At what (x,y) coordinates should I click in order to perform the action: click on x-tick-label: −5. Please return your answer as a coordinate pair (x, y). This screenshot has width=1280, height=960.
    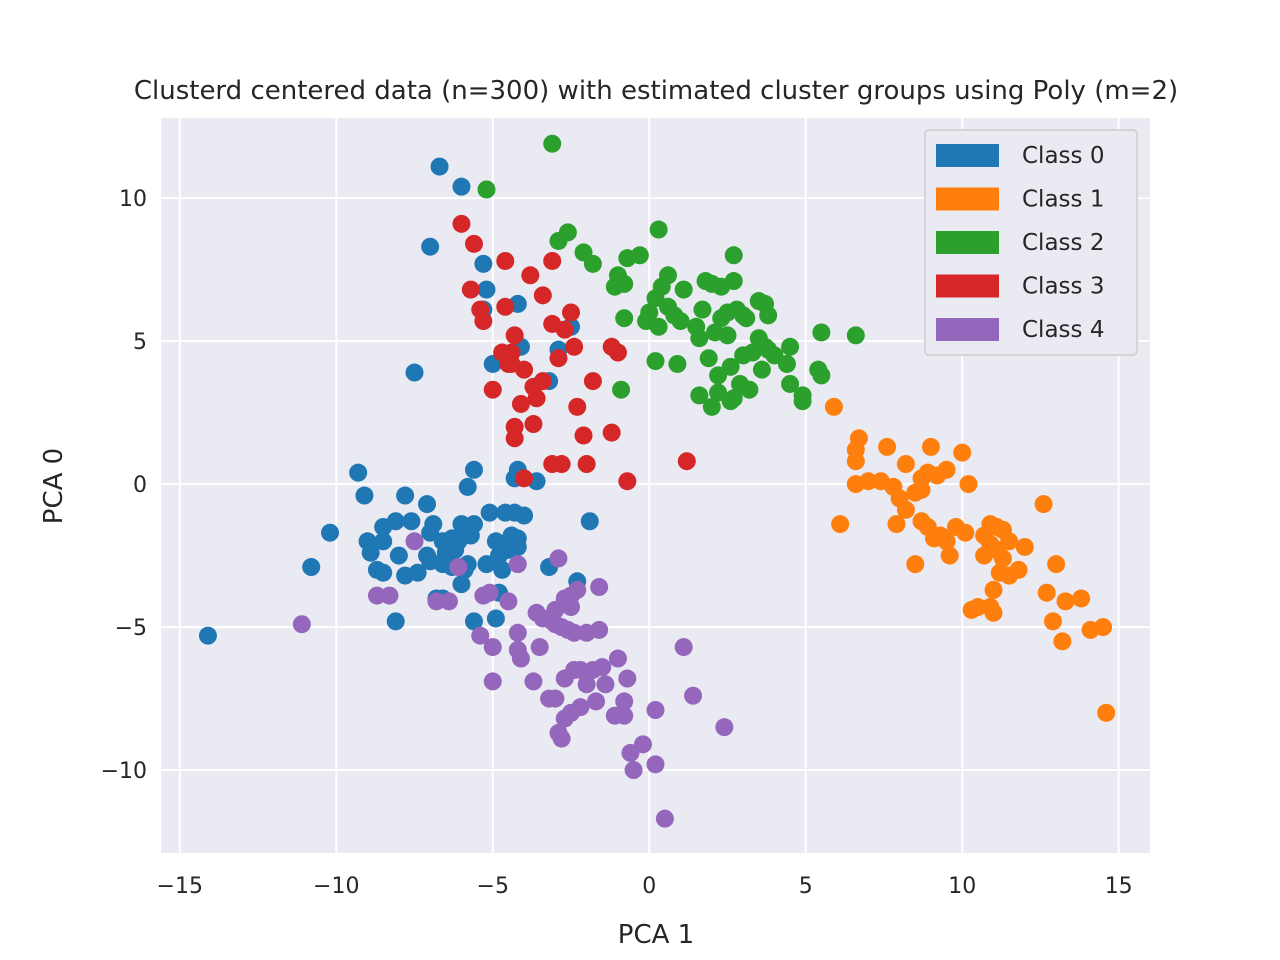
    Looking at the image, I should click on (493, 886).